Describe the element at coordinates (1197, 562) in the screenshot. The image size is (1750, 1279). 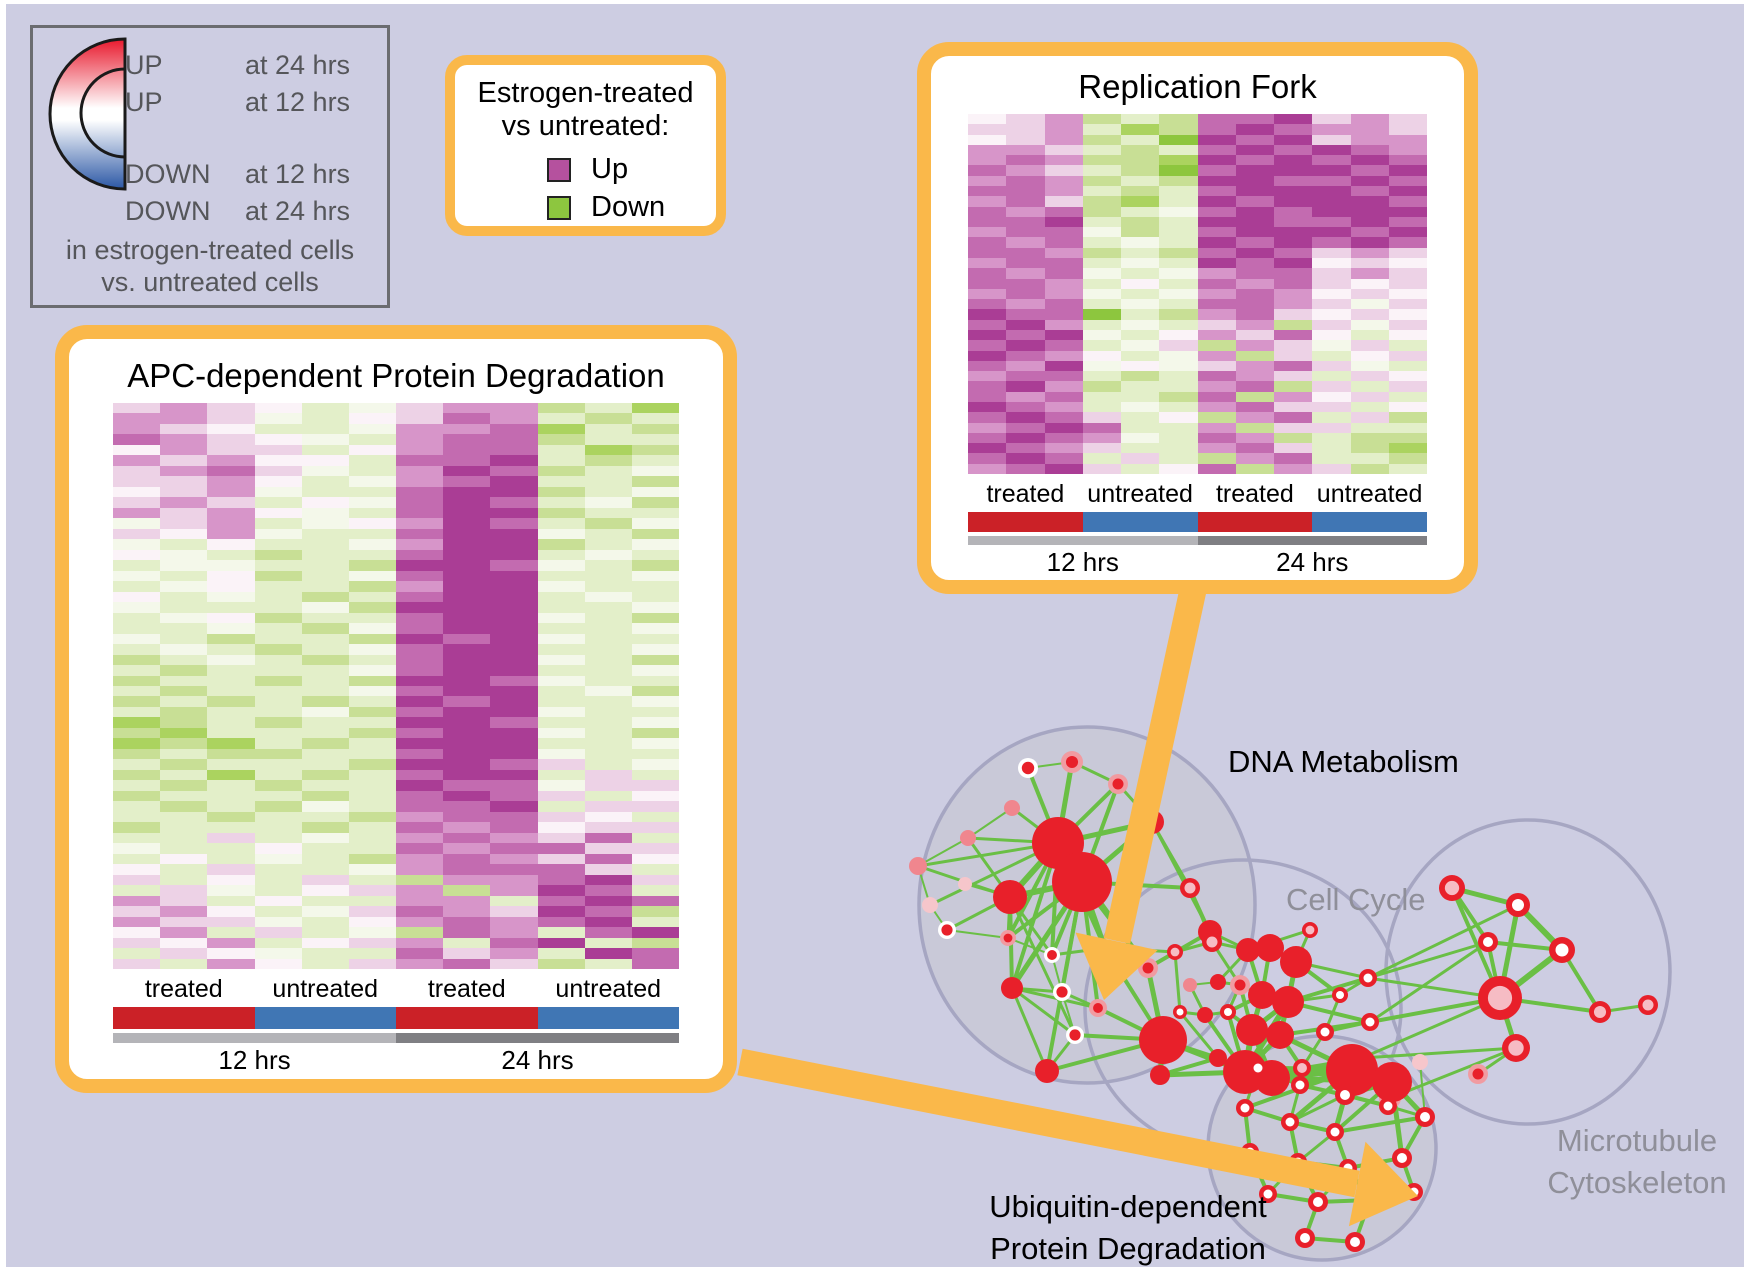
I see `rf-time-labels: 12 hrs 24 hrs` at that location.